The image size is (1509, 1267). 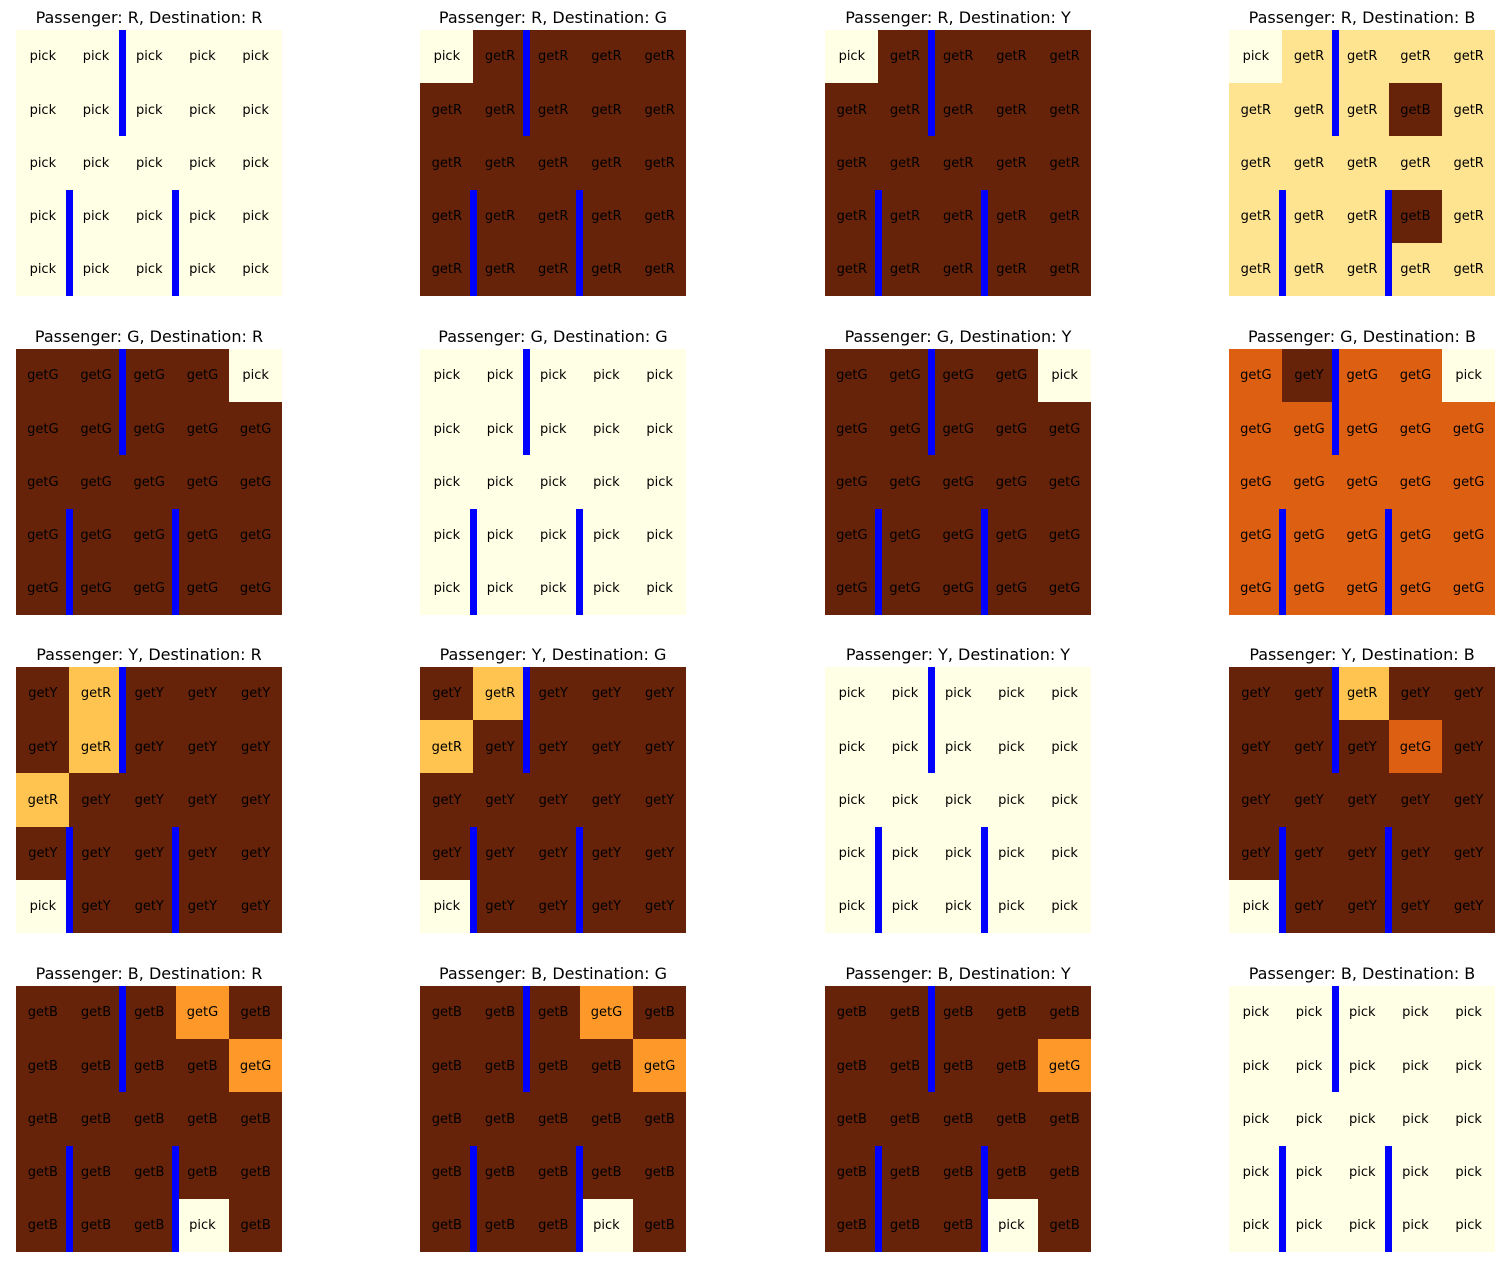 I want to click on panel-title: Passenger: G, Destination: Y, so click(x=958, y=336).